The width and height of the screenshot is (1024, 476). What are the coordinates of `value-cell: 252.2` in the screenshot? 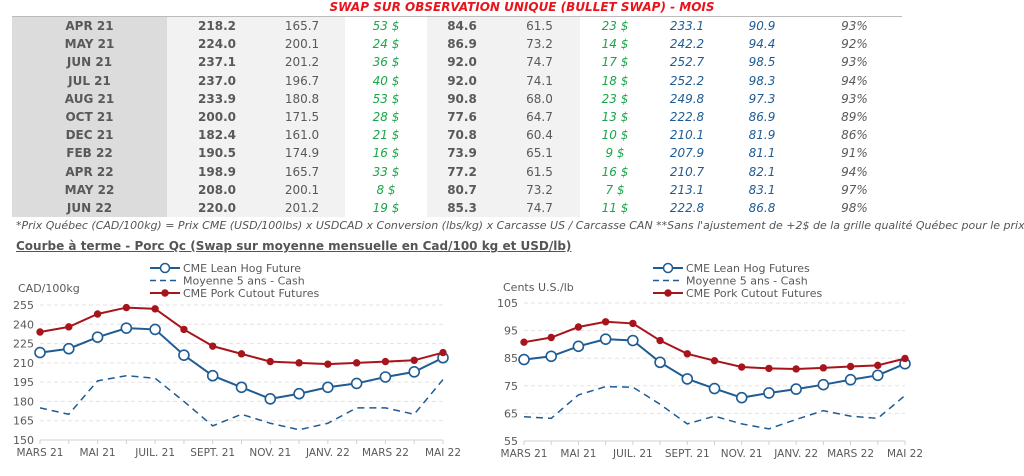 It's located at (687, 80).